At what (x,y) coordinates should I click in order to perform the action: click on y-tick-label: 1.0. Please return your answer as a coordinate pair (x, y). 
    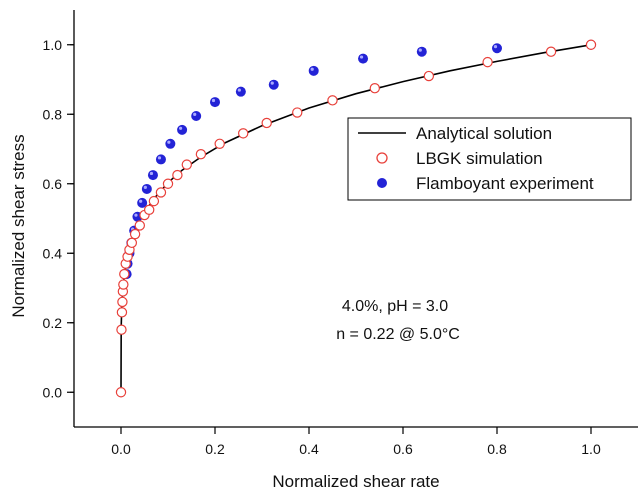
    Looking at the image, I should click on (53, 45).